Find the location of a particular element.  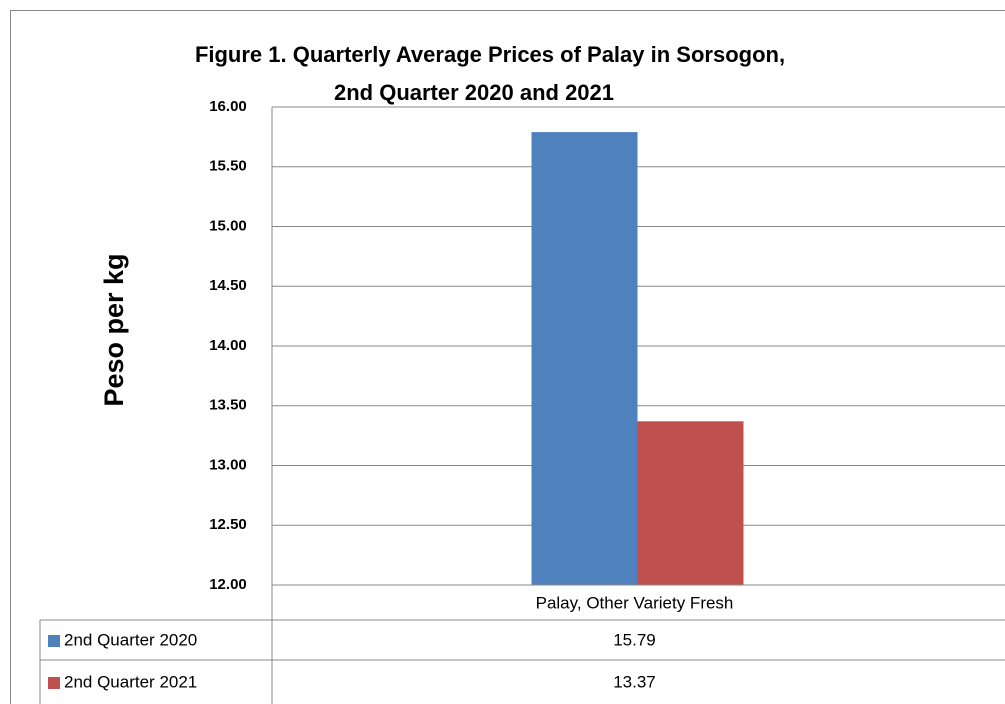

x-tick-label: Palay, Other Variety Fresh is located at coordinates (635, 602).